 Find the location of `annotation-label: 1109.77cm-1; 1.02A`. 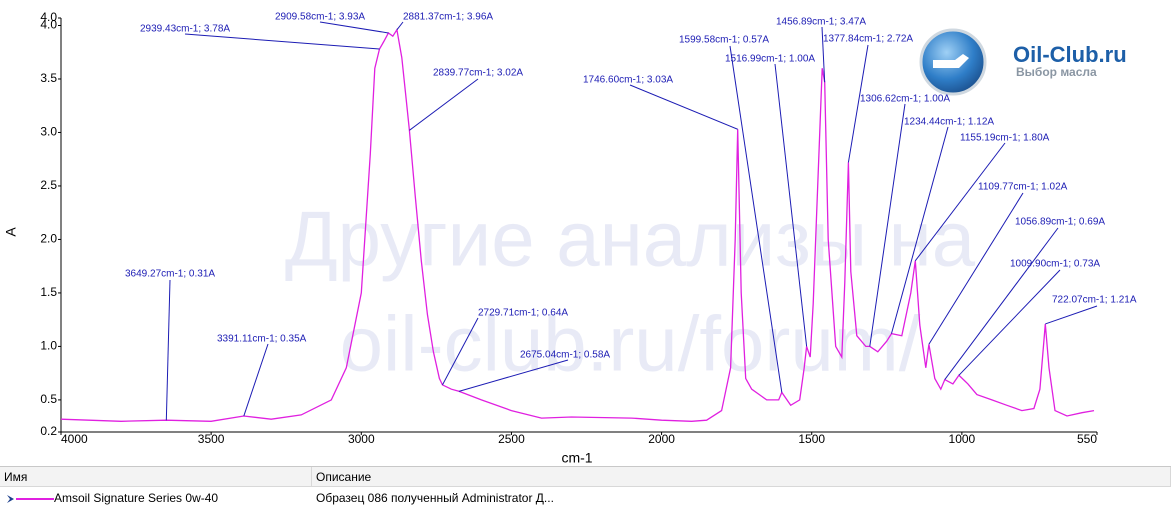

annotation-label: 1109.77cm-1; 1.02A is located at coordinates (1023, 187).